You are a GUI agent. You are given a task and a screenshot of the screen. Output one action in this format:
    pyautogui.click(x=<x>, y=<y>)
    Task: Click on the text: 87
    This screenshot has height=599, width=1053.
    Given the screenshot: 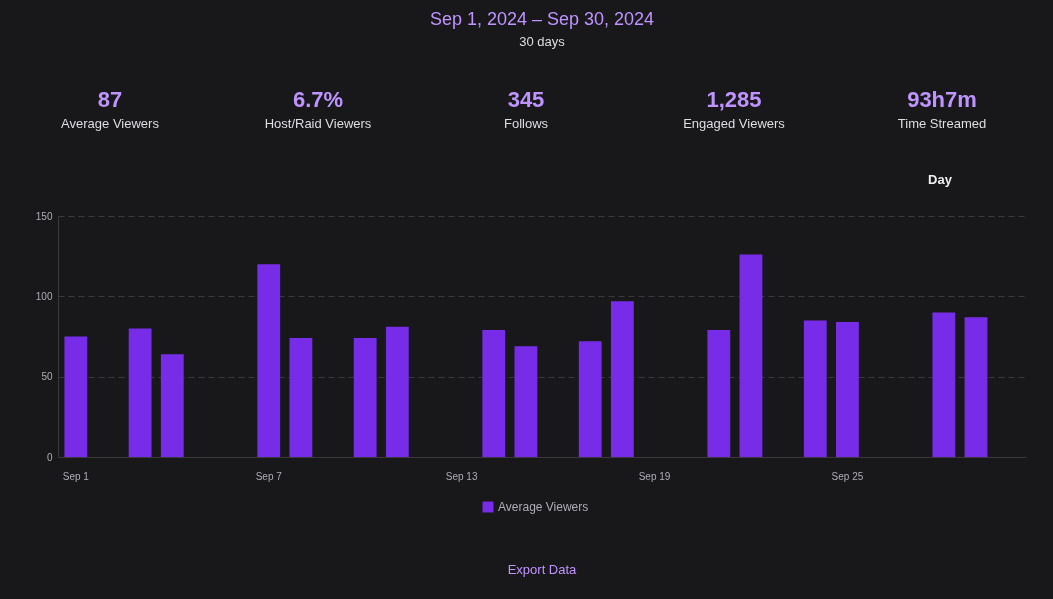 What is the action you would take?
    pyautogui.click(x=110, y=99)
    